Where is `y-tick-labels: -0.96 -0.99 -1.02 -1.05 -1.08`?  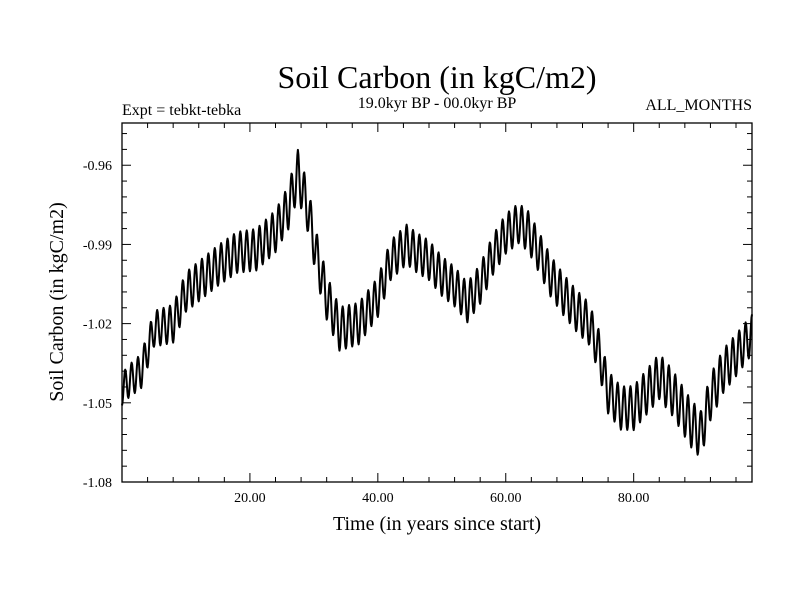 y-tick-labels: -0.96 -0.99 -1.02 -1.05 -1.08 is located at coordinates (97, 325).